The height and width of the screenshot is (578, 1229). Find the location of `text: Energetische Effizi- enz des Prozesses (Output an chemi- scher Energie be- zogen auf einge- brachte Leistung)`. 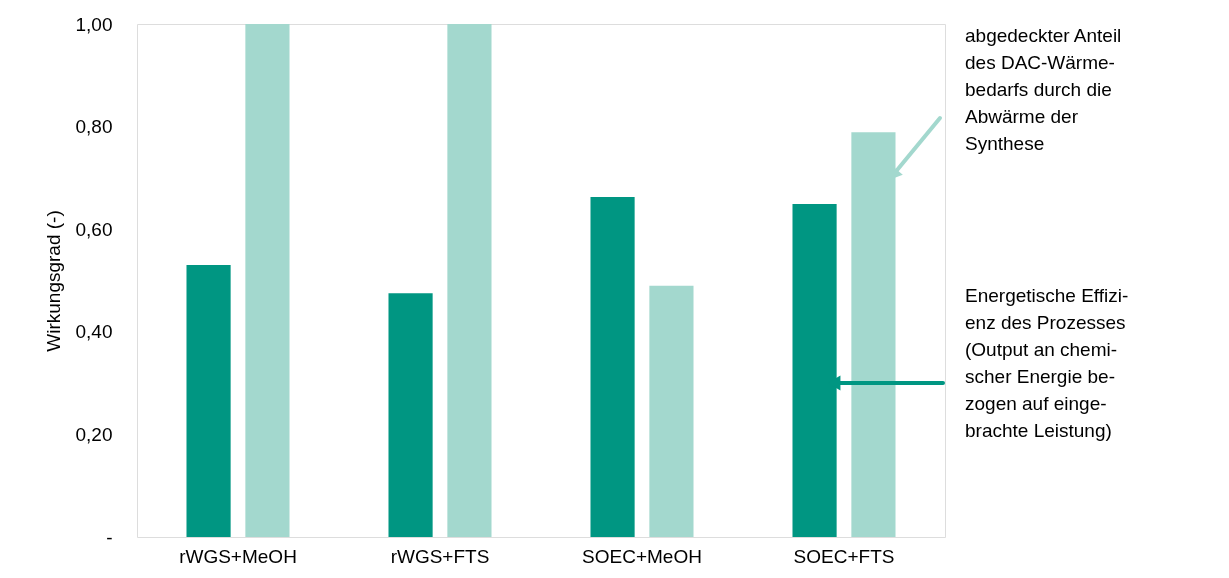

text: Energetische Effizi- enz des Prozesses (Output an chemi- scher Energie be- zogen auf einge- brachte Leistung) is located at coordinates (1047, 363).